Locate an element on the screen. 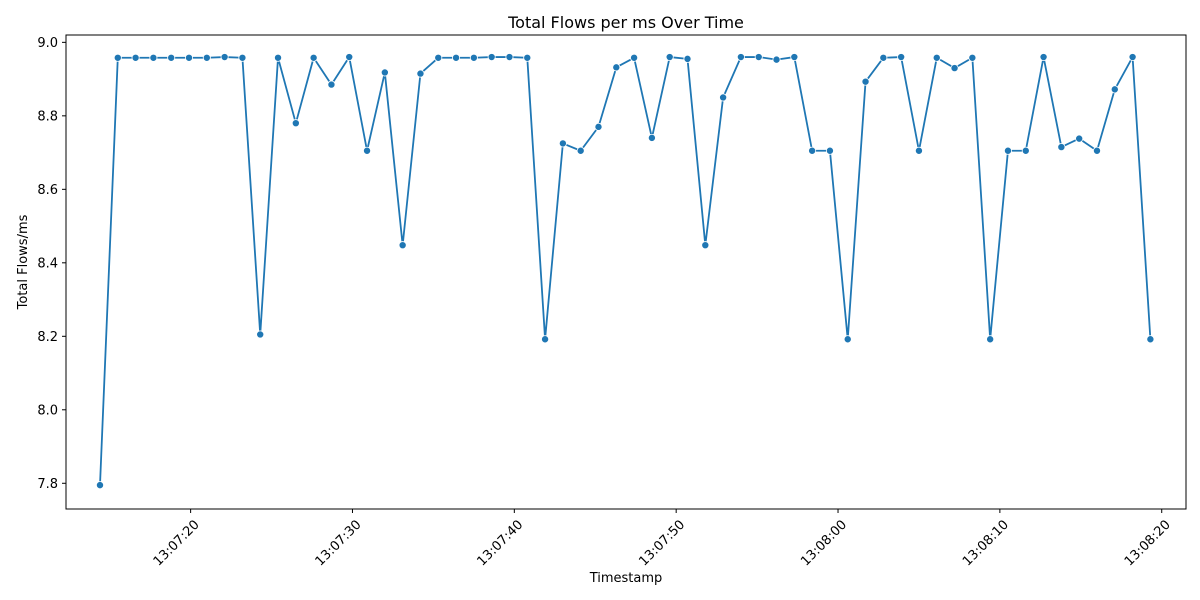 The height and width of the screenshot is (600, 1200). y-tick-label: 8.4 is located at coordinates (47, 263).